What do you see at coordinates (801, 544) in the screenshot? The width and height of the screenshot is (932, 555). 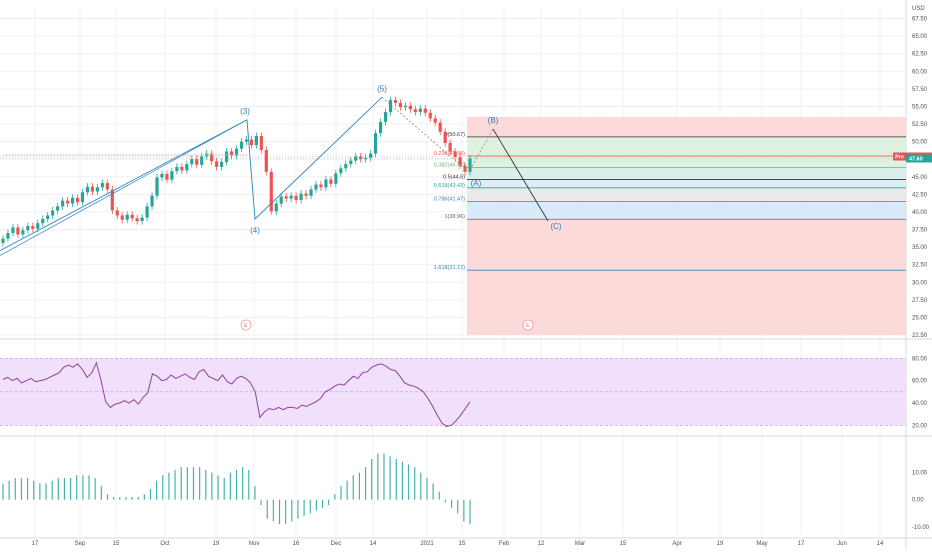 I see `time-tick-label: 17` at bounding box center [801, 544].